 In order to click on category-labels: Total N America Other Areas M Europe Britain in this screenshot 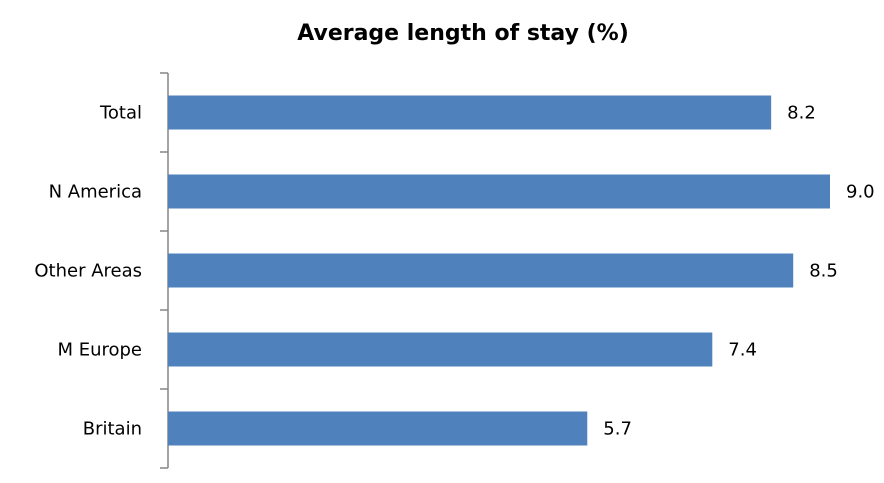, I will do `click(88, 271)`.